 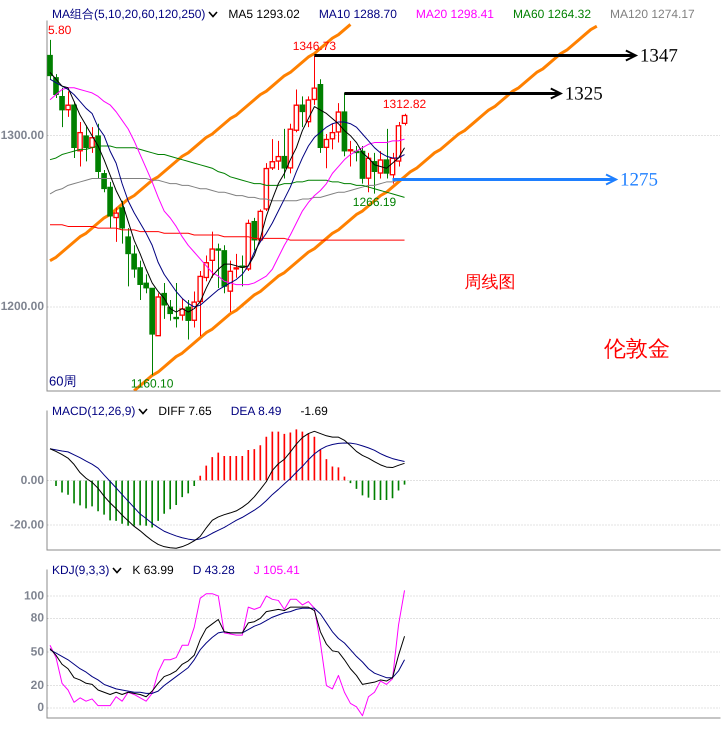 I want to click on chart-title: MA组合(5,10,20,60,120,250), so click(x=129, y=14).